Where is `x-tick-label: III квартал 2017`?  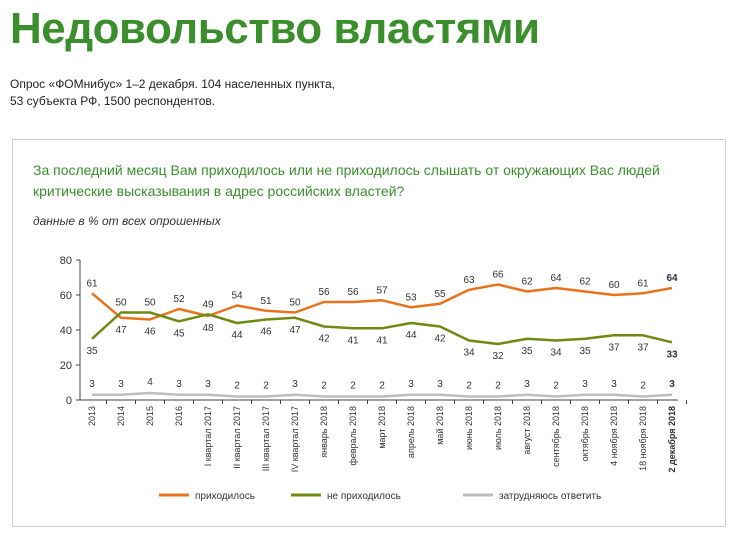 x-tick-label: III квартал 2017 is located at coordinates (266, 438).